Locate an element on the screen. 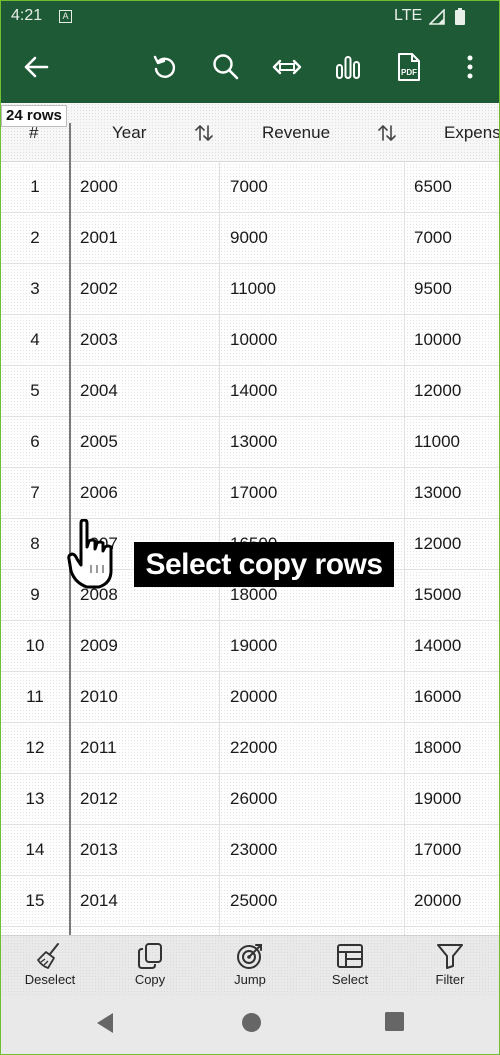 The image size is (500, 1055). table-row: 14 2013 23000 17000 is located at coordinates (250, 850).